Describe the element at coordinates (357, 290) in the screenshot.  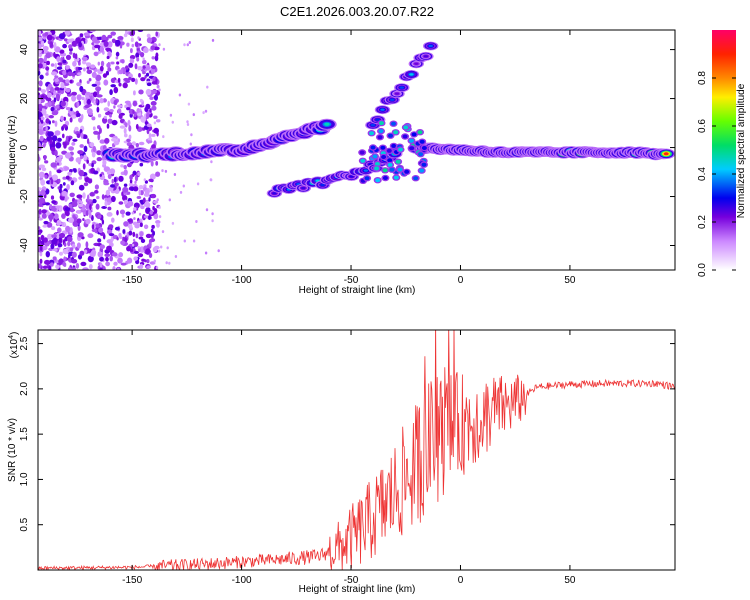
I see `spectrogram-x-label: Height of straight line (km)` at that location.